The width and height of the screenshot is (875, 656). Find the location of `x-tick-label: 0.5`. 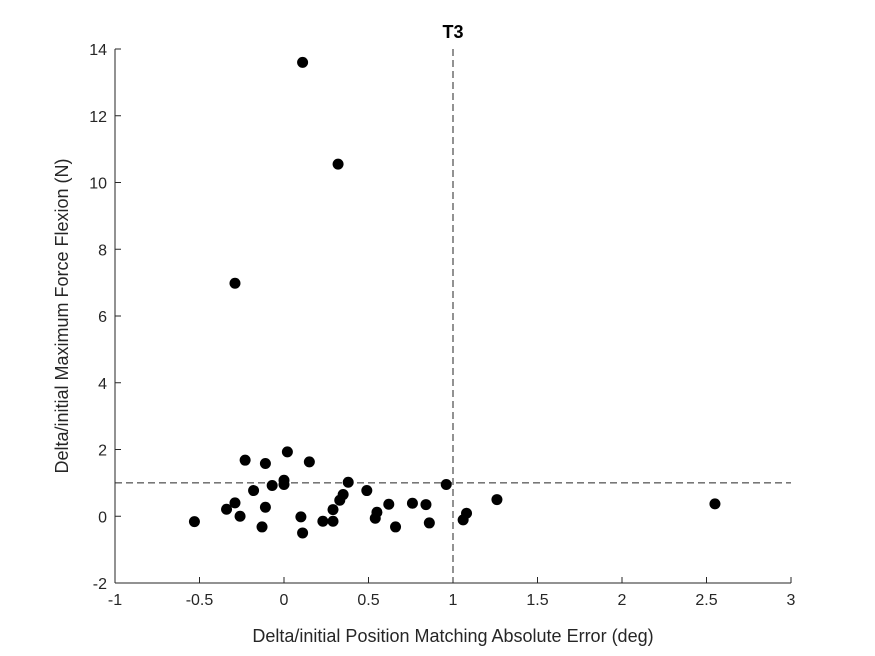

x-tick-label: 0.5 is located at coordinates (368, 600).